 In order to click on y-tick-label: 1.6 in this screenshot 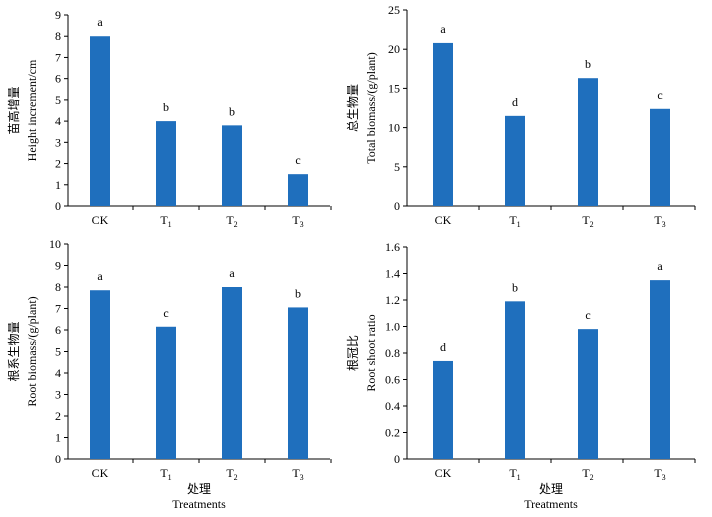, I will do `click(392, 247)`.